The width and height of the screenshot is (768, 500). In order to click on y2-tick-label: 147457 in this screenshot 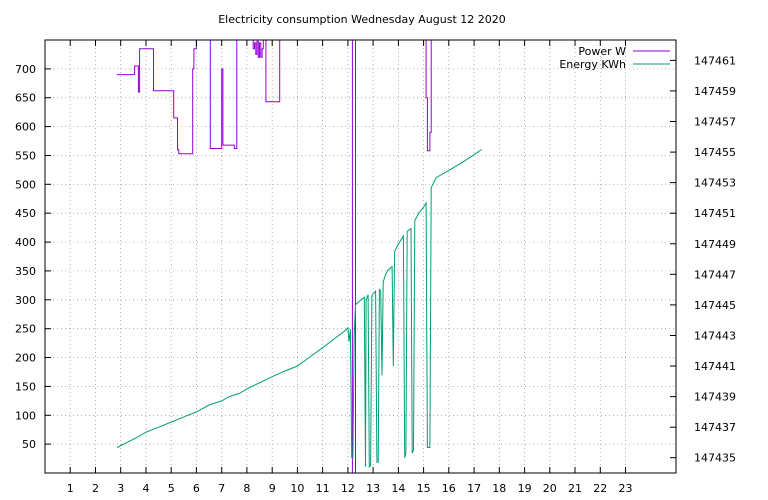, I will do `click(715, 122)`.